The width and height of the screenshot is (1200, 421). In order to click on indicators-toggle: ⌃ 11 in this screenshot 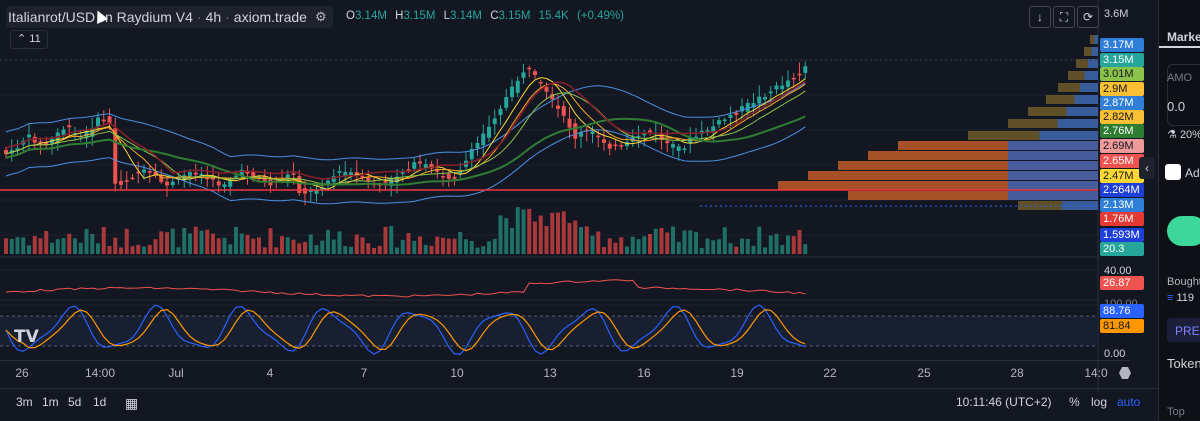, I will do `click(29, 39)`.